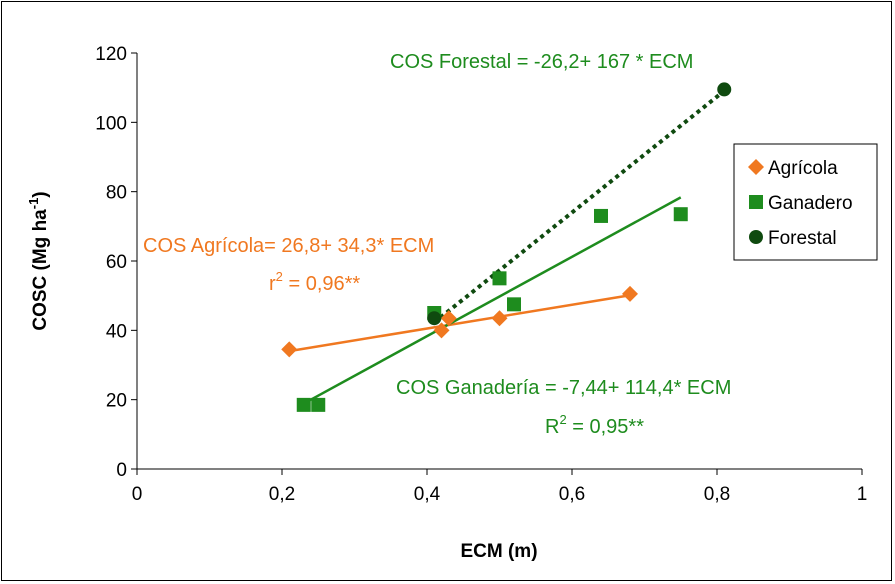  What do you see at coordinates (460, 323) in the screenshot?
I see `fit-line-agricola` at bounding box center [460, 323].